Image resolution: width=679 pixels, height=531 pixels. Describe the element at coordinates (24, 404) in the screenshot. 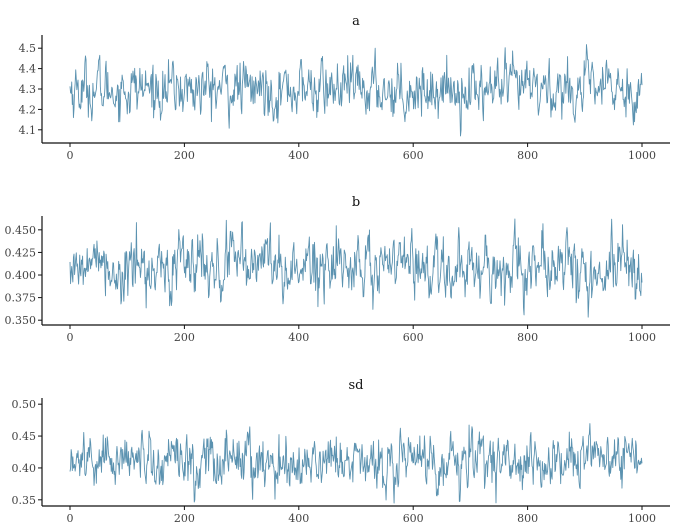

I see `y-tick-label: 0.50` at that location.